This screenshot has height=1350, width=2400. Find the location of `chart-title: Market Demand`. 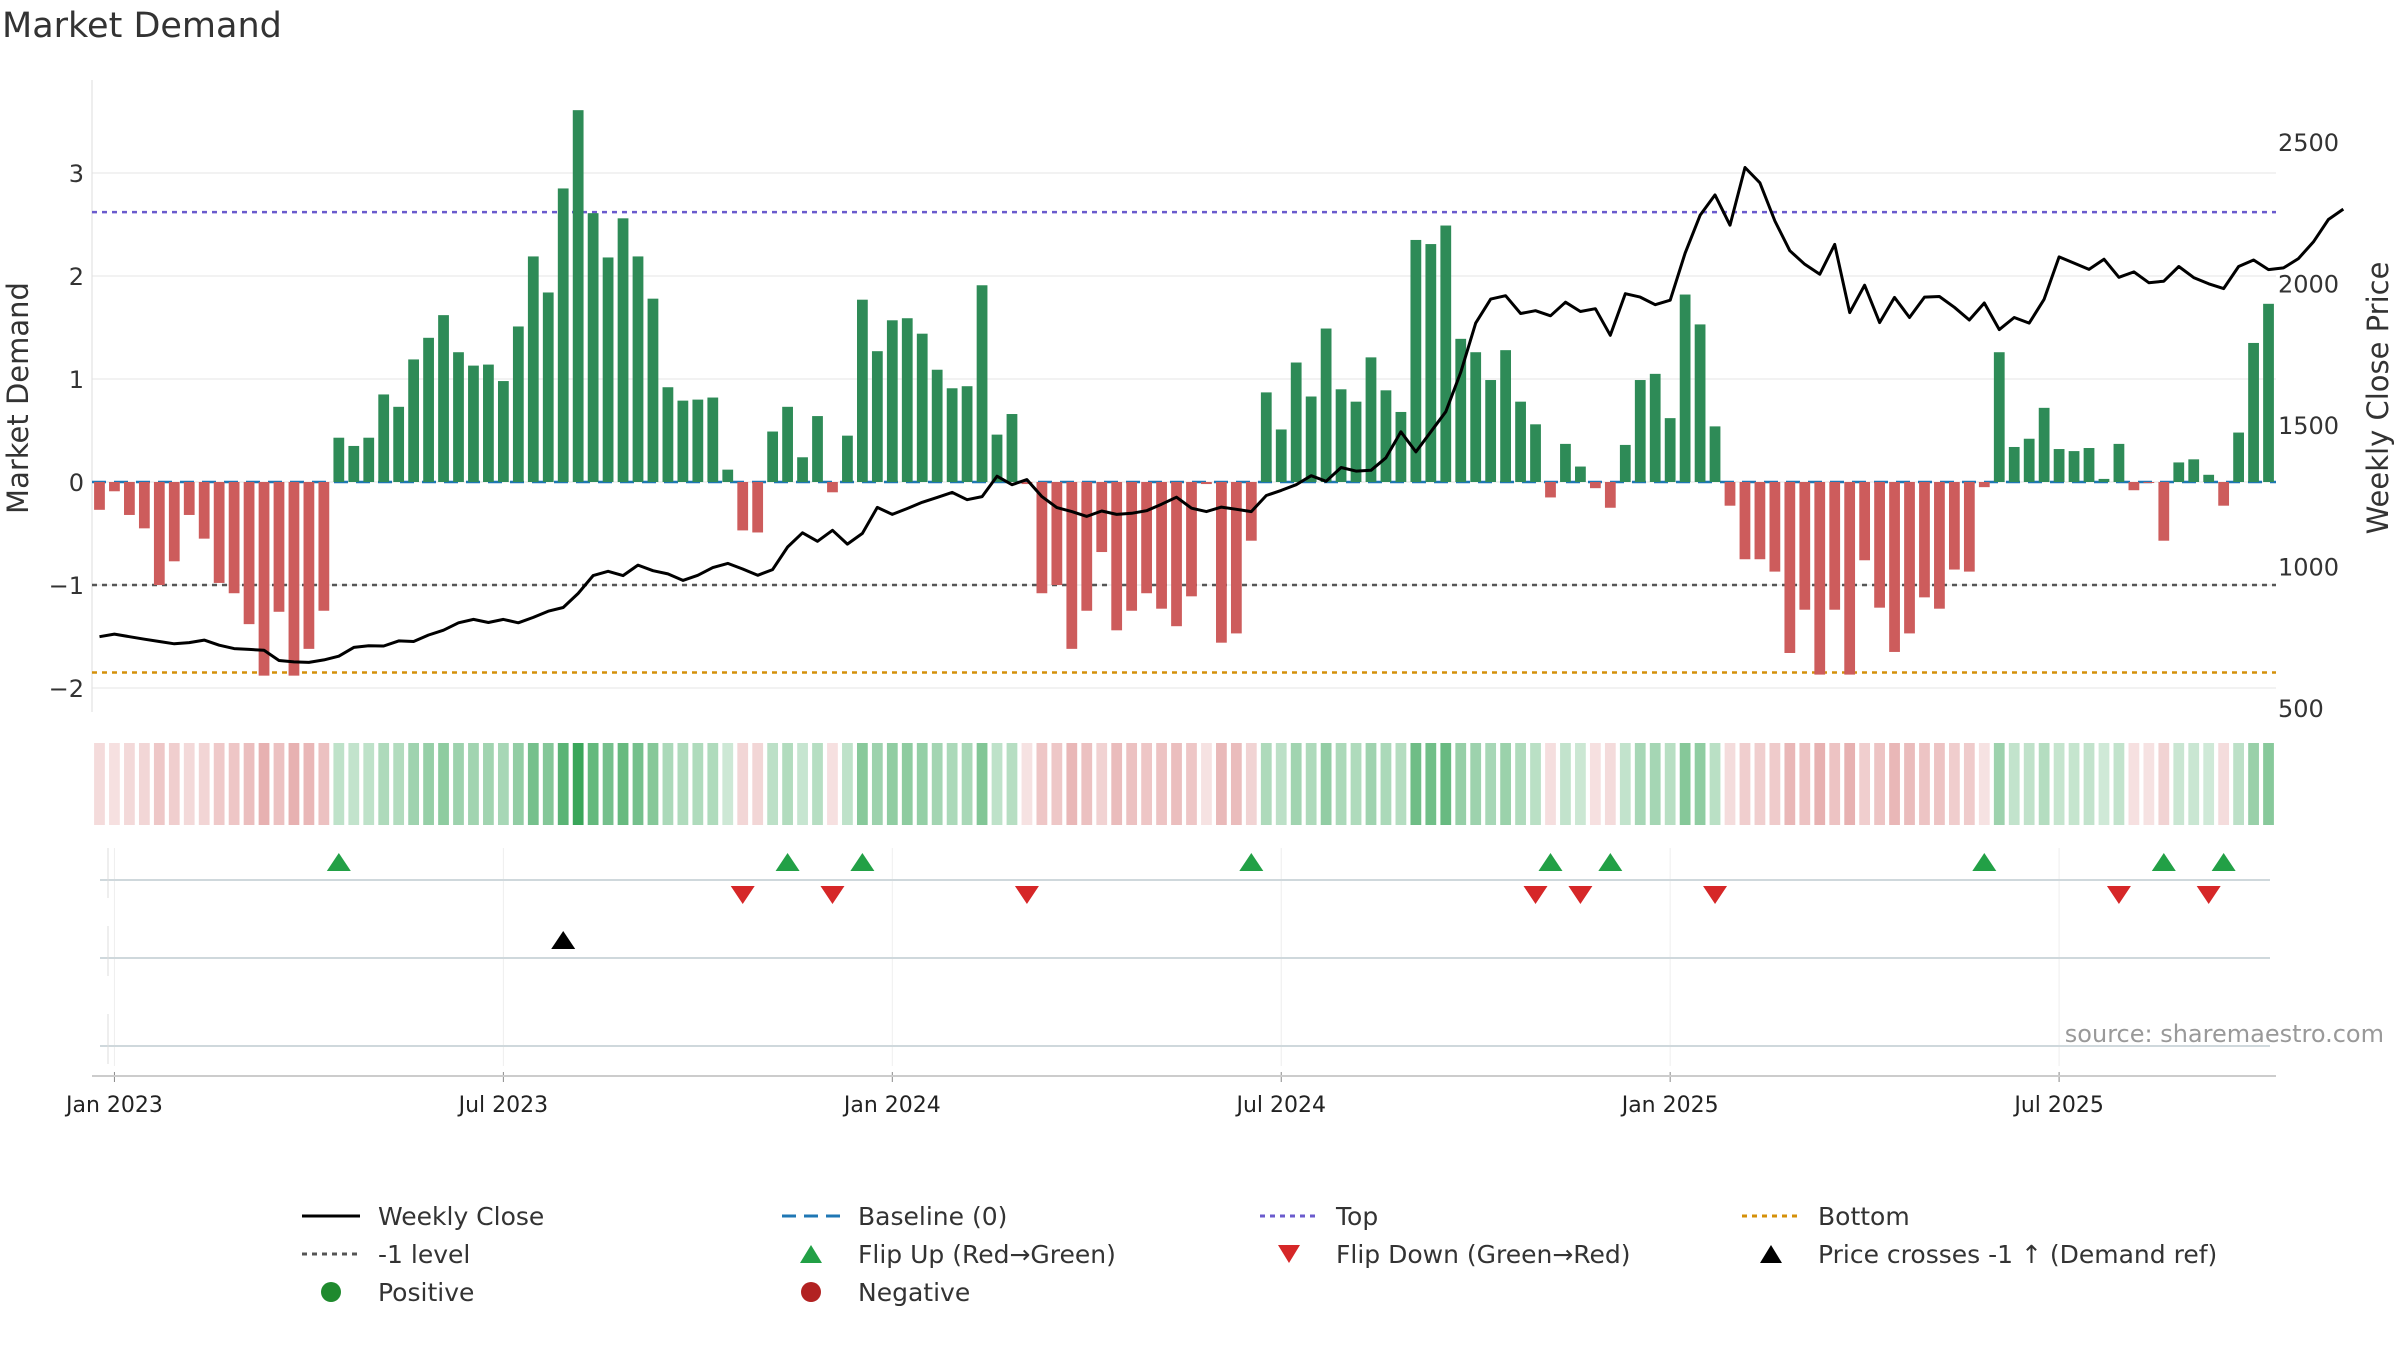

chart-title: Market Demand is located at coordinates (142, 26).